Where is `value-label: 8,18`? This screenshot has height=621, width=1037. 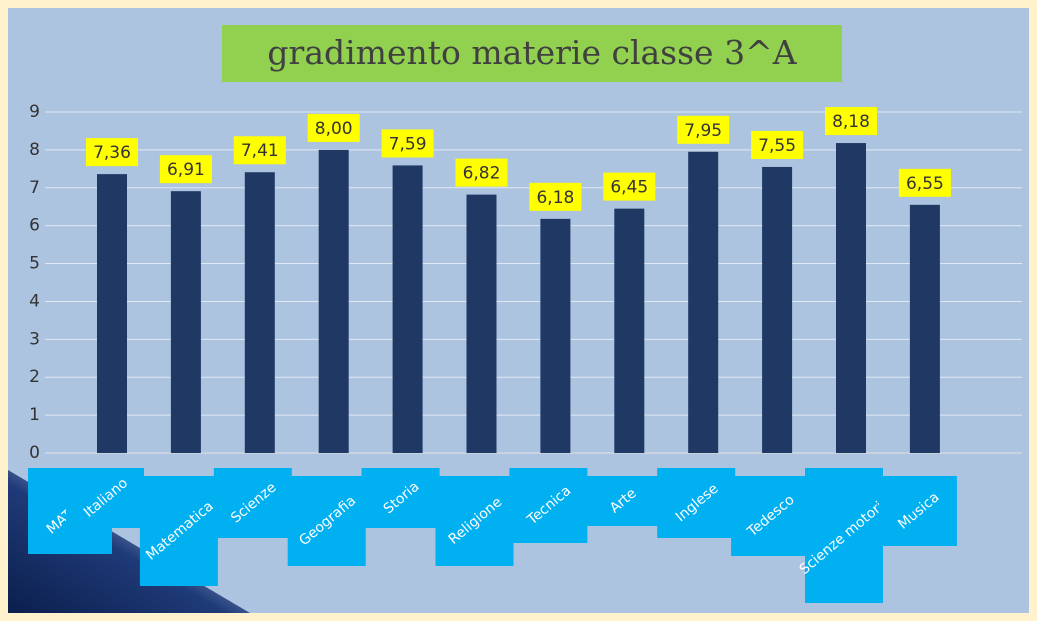 value-label: 8,18 is located at coordinates (851, 122).